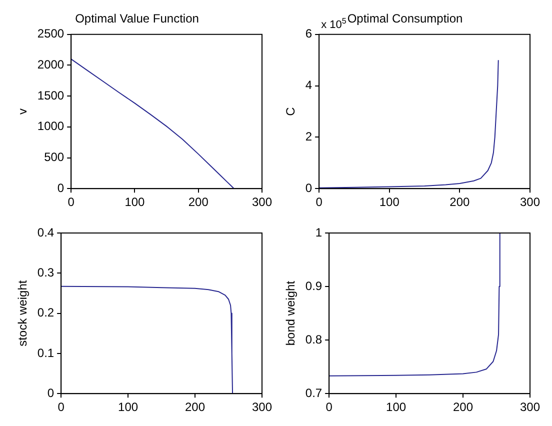 This screenshot has width=552, height=426. I want to click on y-tick-label: 0.2, so click(45, 313).